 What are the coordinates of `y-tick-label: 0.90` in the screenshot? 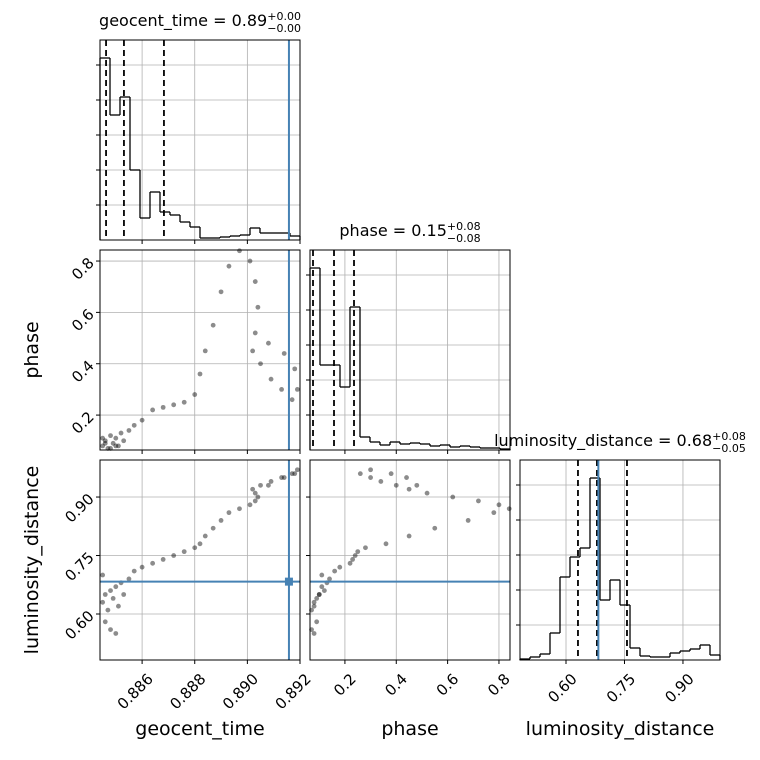 It's located at (79, 508).